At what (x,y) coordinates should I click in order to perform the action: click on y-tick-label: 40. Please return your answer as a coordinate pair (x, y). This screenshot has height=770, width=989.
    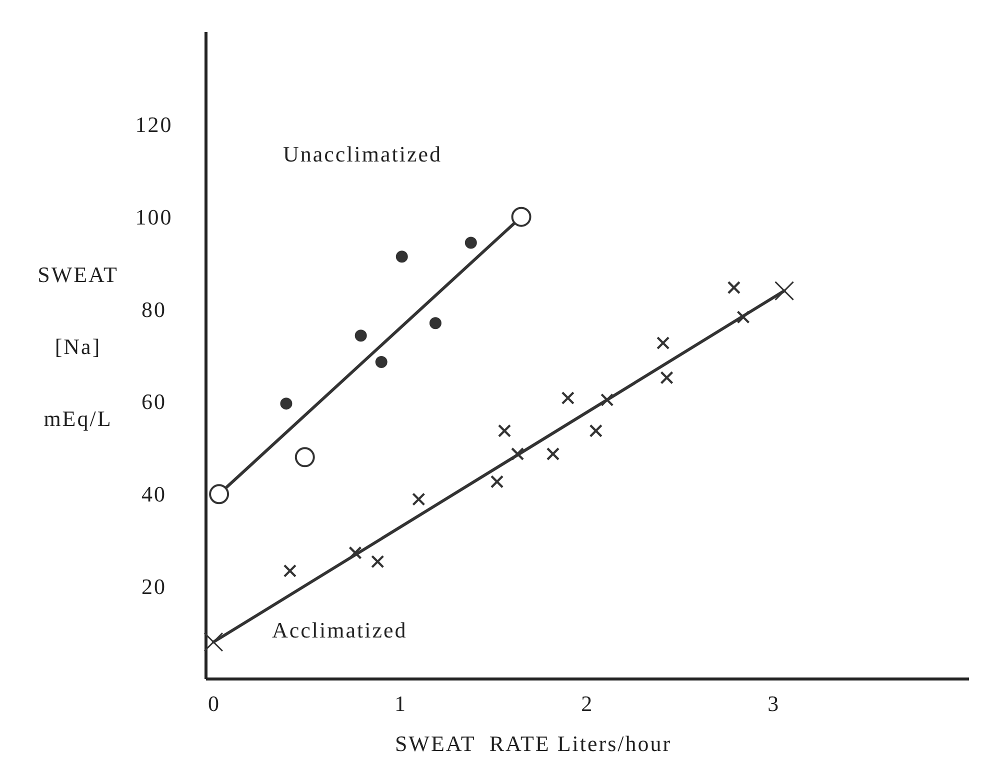
    Looking at the image, I should click on (154, 494).